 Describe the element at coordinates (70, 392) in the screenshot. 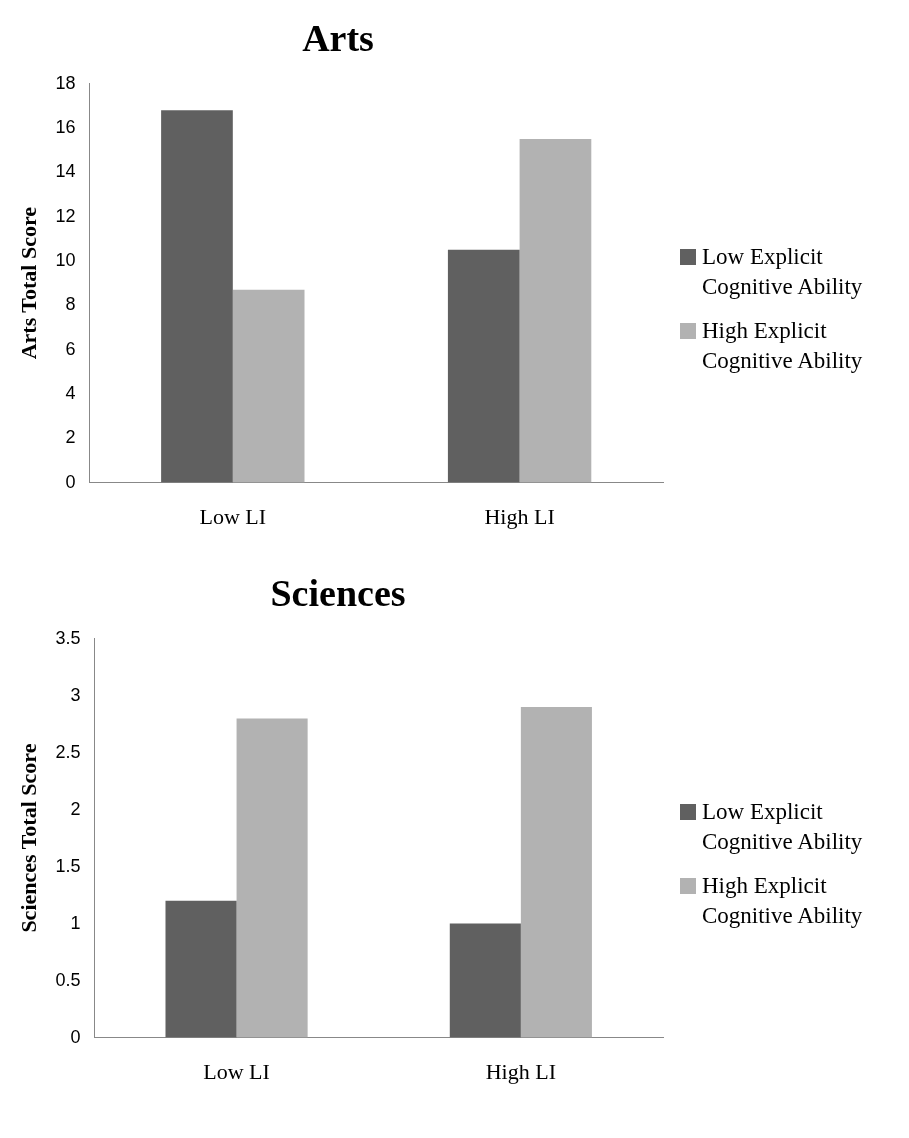

I see `y-tick-label: 4` at that location.